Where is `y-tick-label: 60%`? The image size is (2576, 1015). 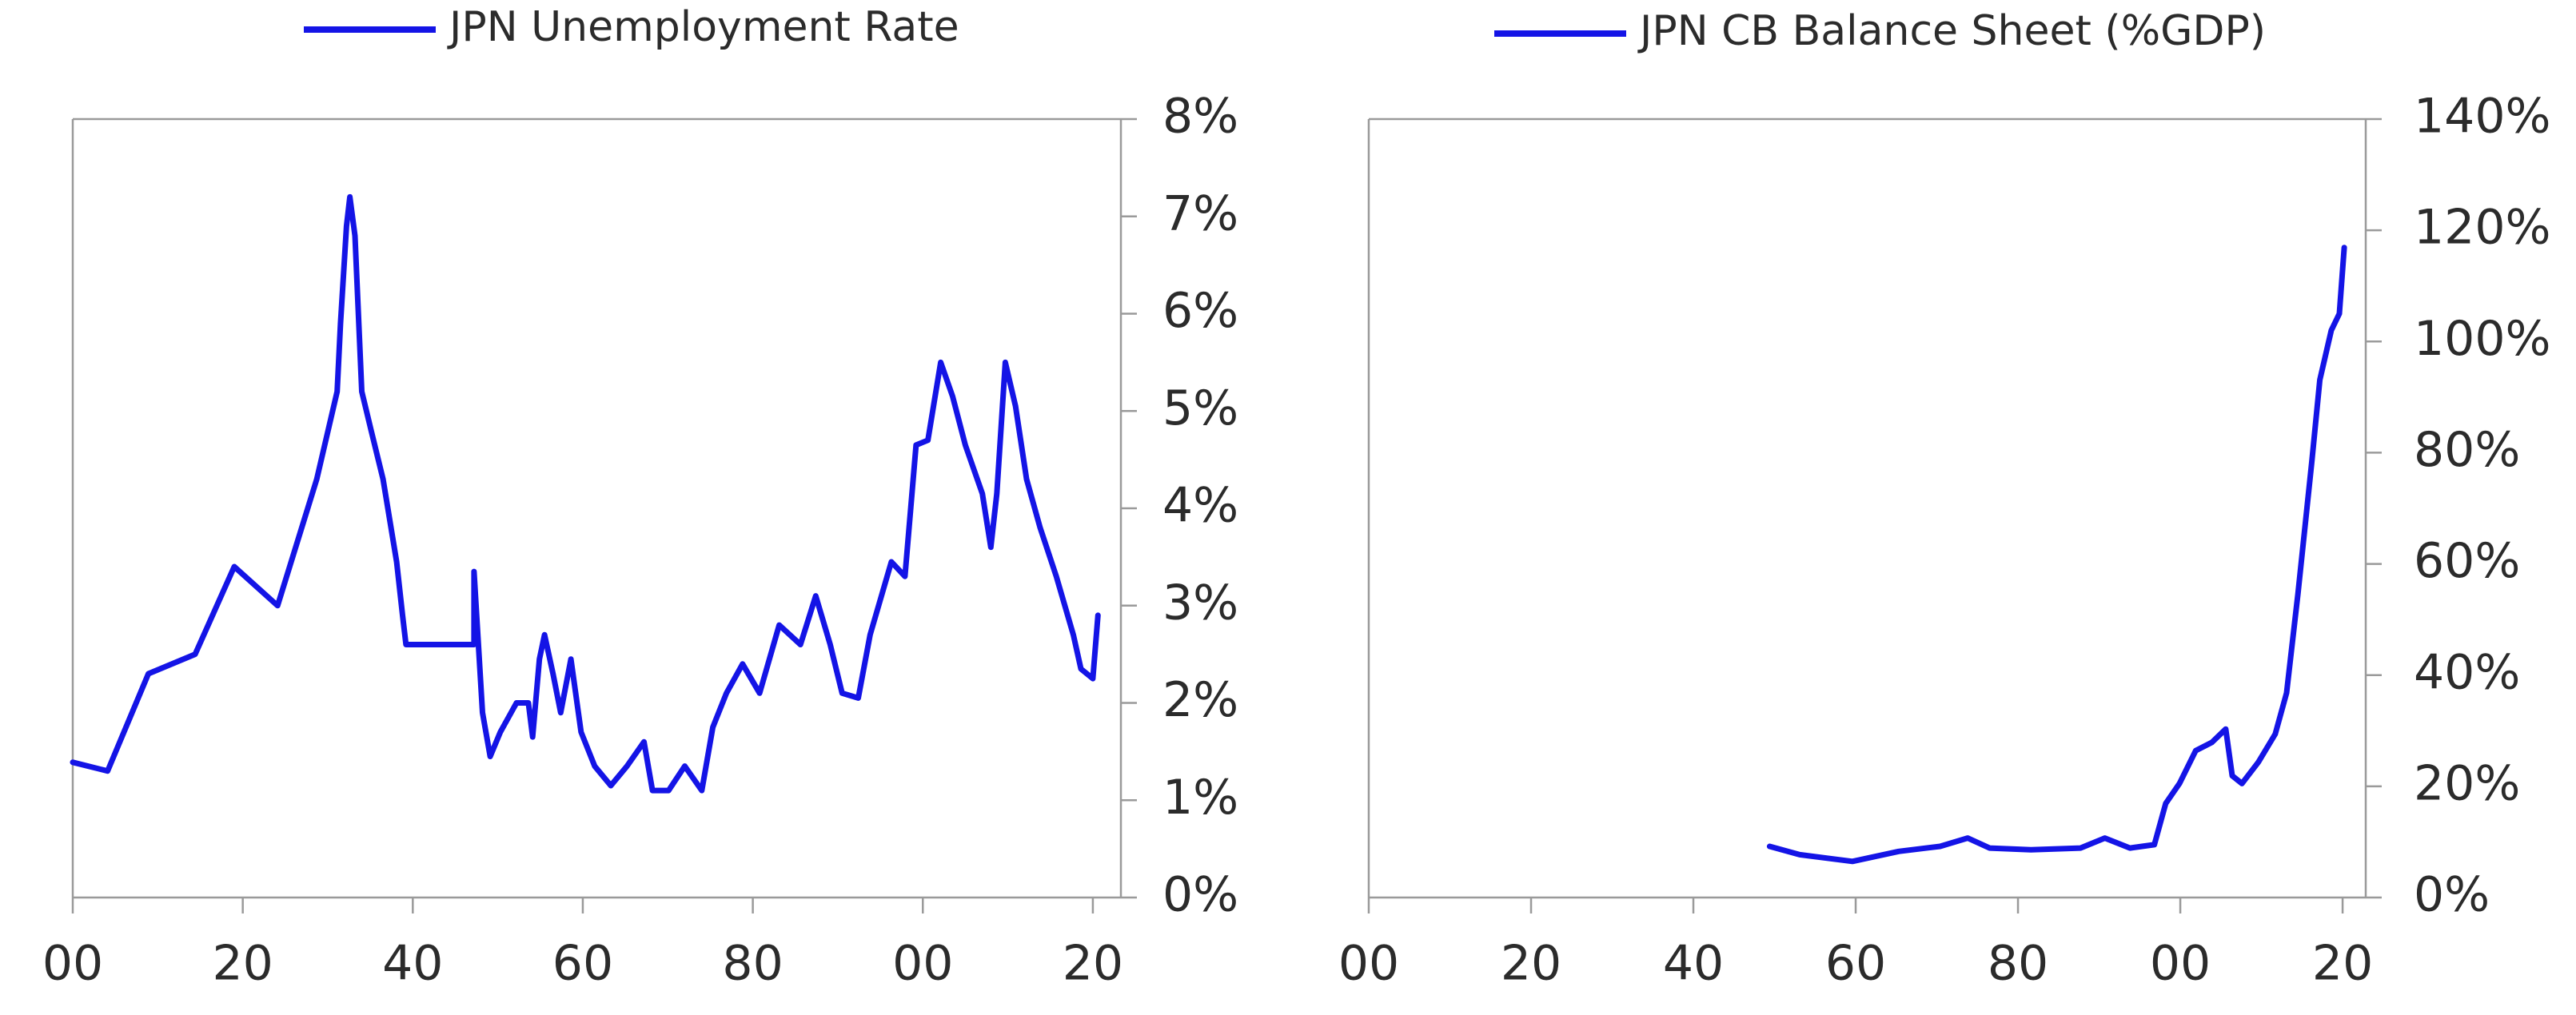 y-tick-label: 60% is located at coordinates (2467, 561).